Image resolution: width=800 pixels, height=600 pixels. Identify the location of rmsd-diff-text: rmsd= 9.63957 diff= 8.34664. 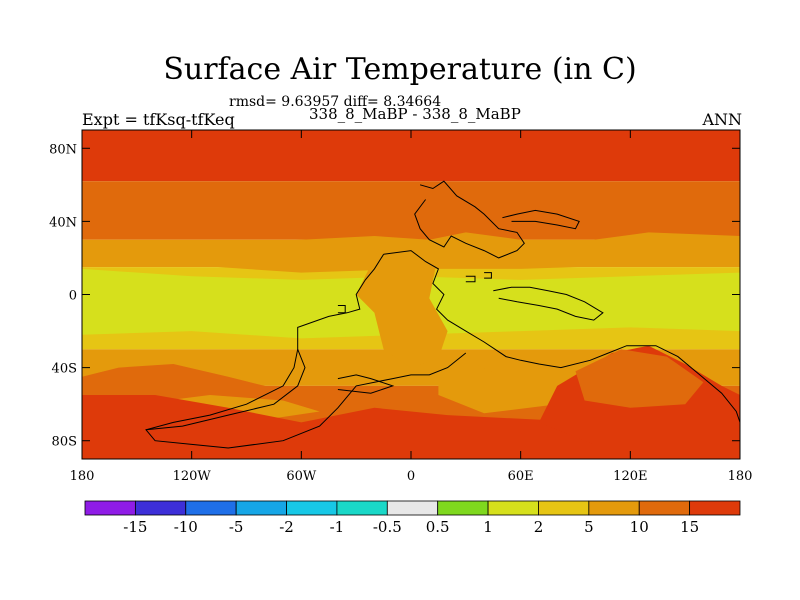
(335, 102).